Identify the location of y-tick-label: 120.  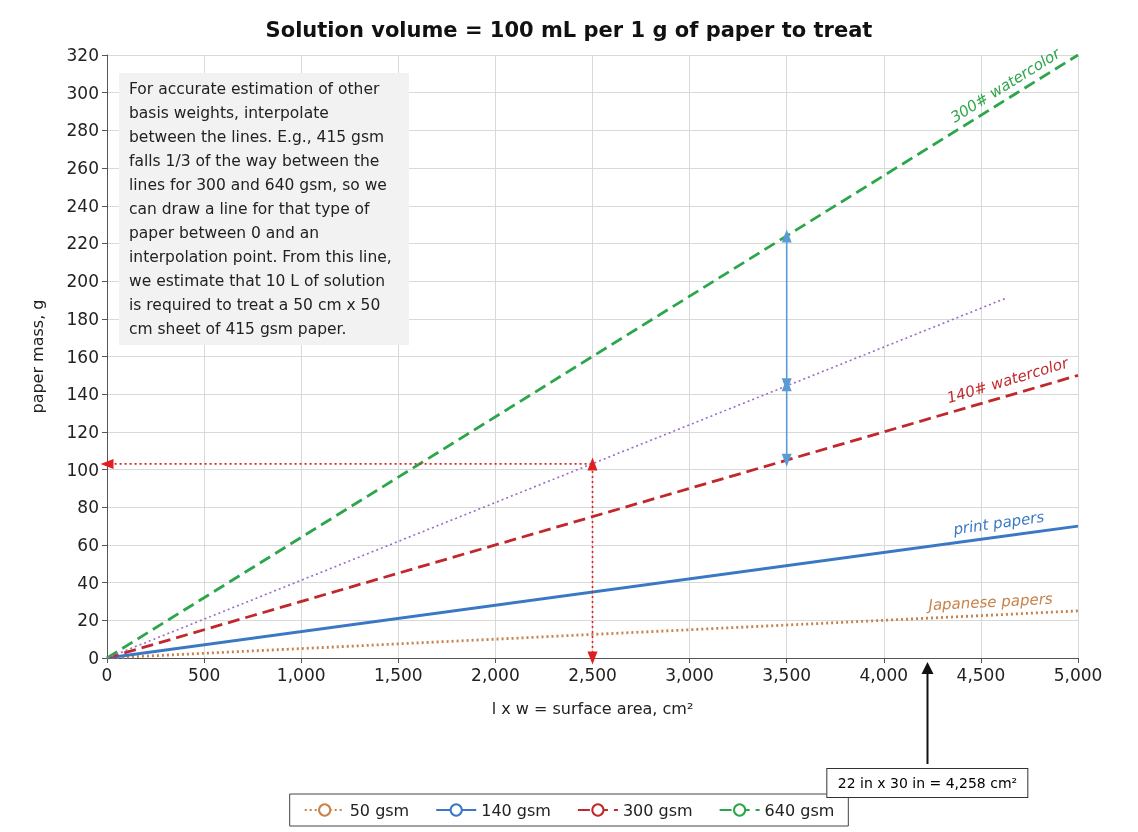
(82, 431).